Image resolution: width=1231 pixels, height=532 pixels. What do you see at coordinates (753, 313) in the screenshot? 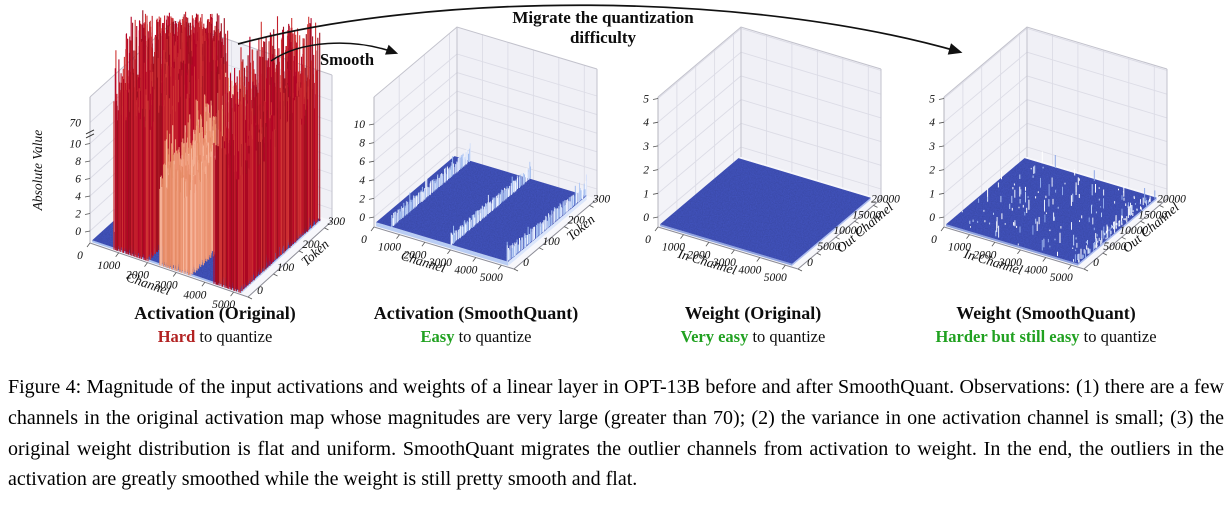
I see `plot3-title: Weight (Original)` at bounding box center [753, 313].